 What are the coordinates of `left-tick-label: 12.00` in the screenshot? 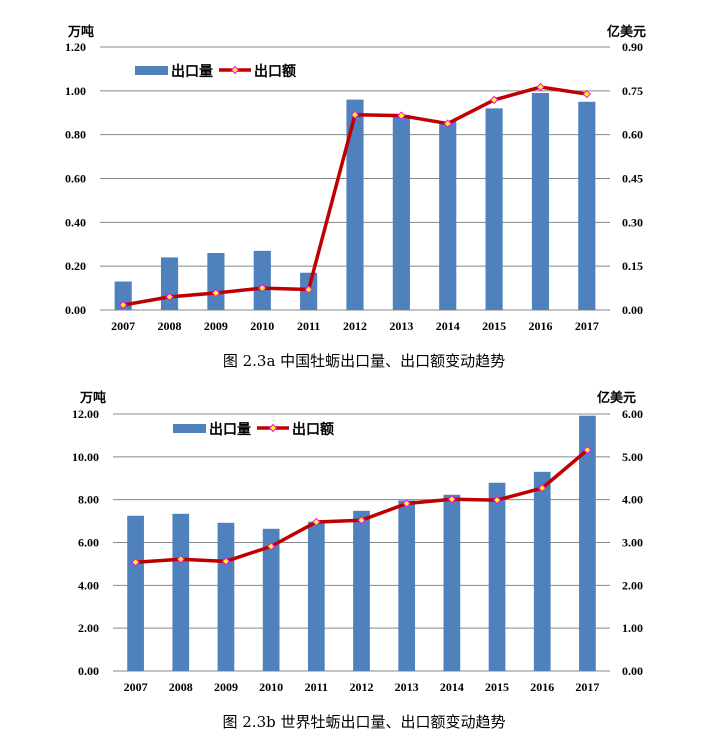 It's located at (85, 414).